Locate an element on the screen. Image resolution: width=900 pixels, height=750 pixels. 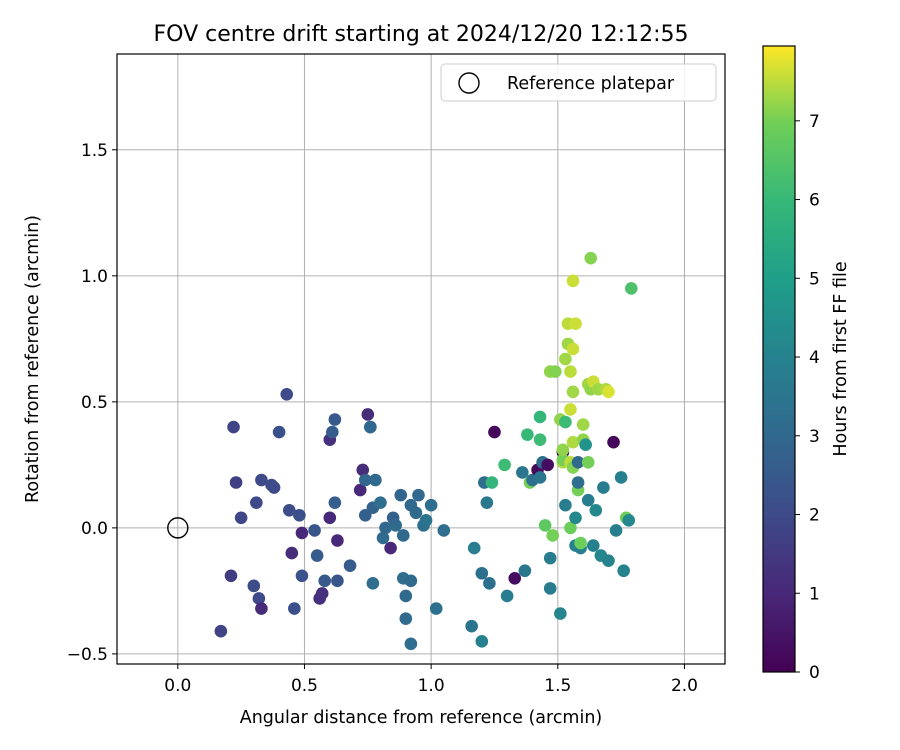
reference-platepar-marker is located at coordinates (178, 528).